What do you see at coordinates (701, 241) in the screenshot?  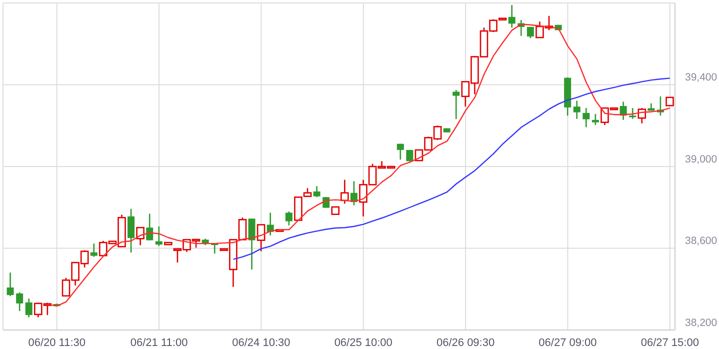 I see `y-tick-label: 38,600` at bounding box center [701, 241].